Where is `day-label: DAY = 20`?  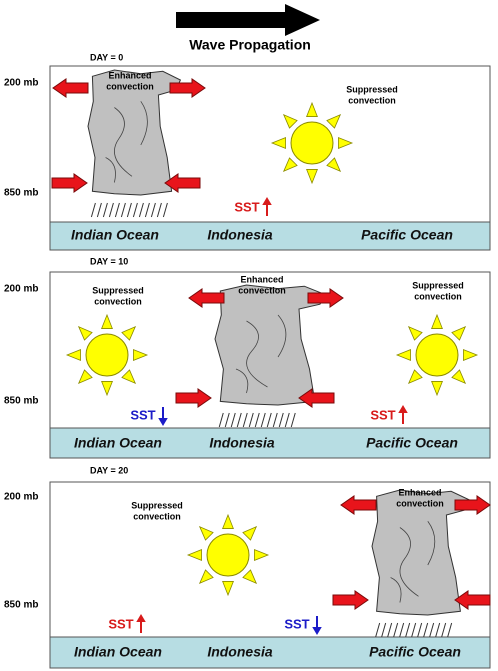 day-label: DAY = 20 is located at coordinates (109, 470).